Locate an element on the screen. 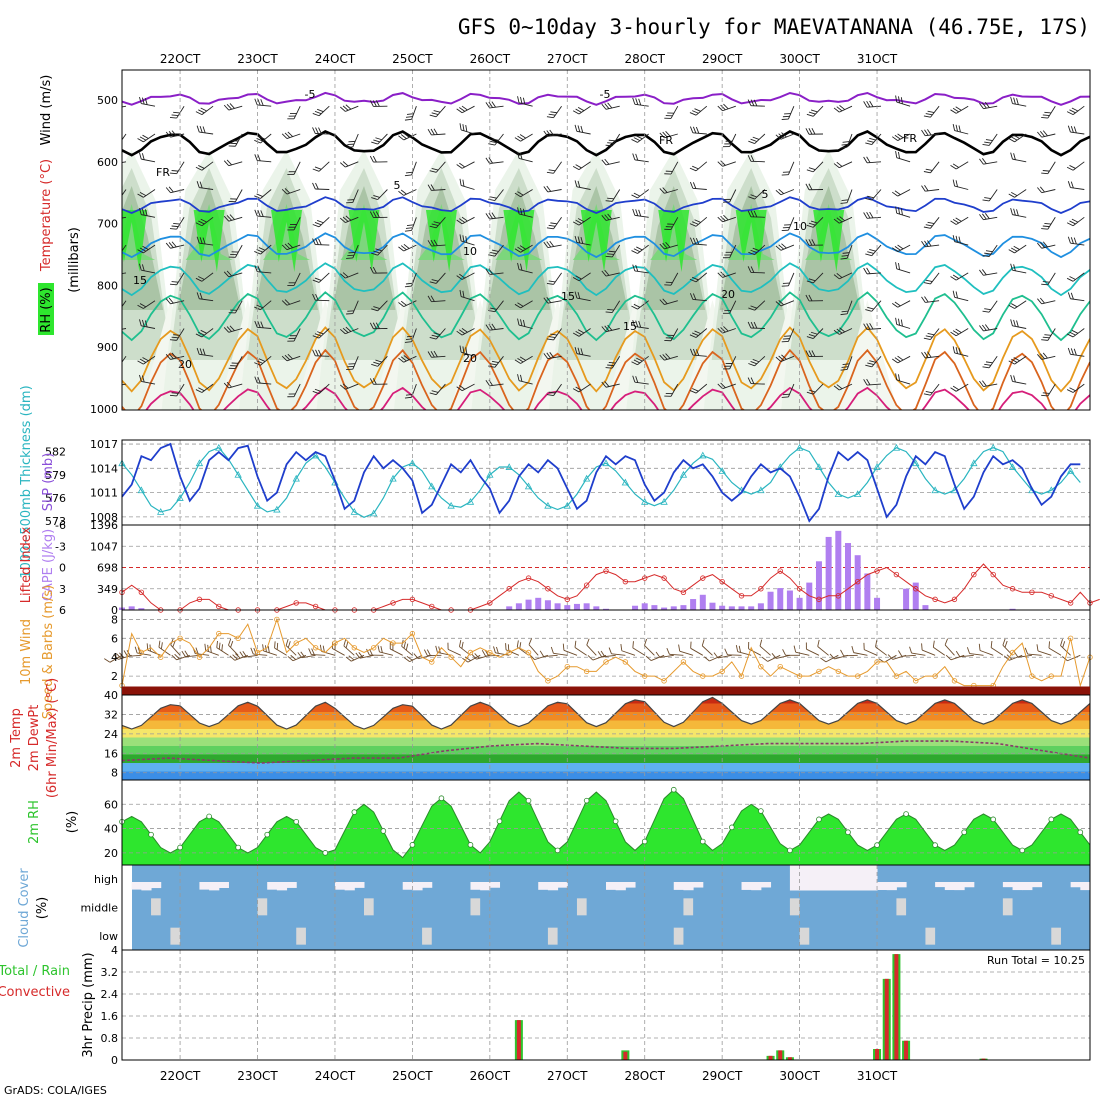 This screenshot has width=1100, height=1100. isotherm-label: 20 is located at coordinates (185, 364).